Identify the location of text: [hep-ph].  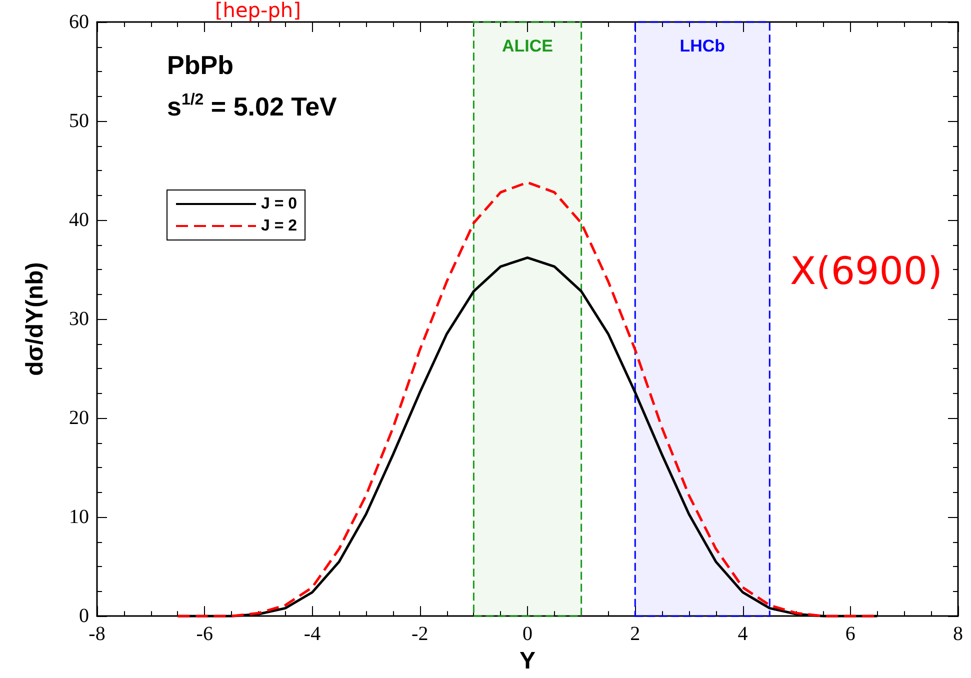
(258, 11).